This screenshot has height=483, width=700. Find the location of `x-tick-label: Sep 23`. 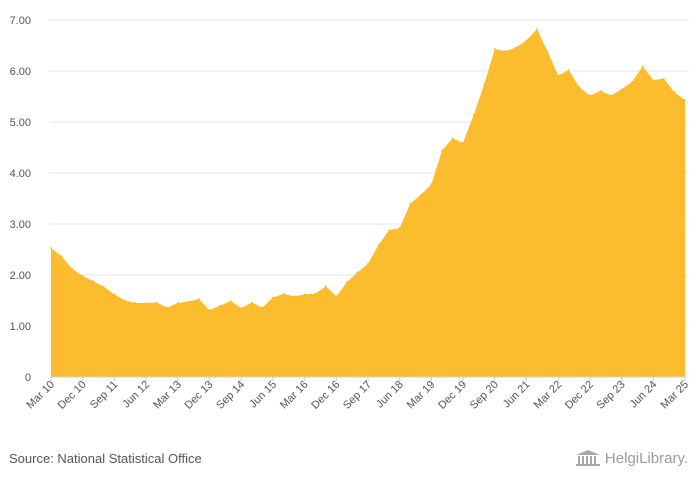

x-tick-label: Sep 23 is located at coordinates (611, 395).